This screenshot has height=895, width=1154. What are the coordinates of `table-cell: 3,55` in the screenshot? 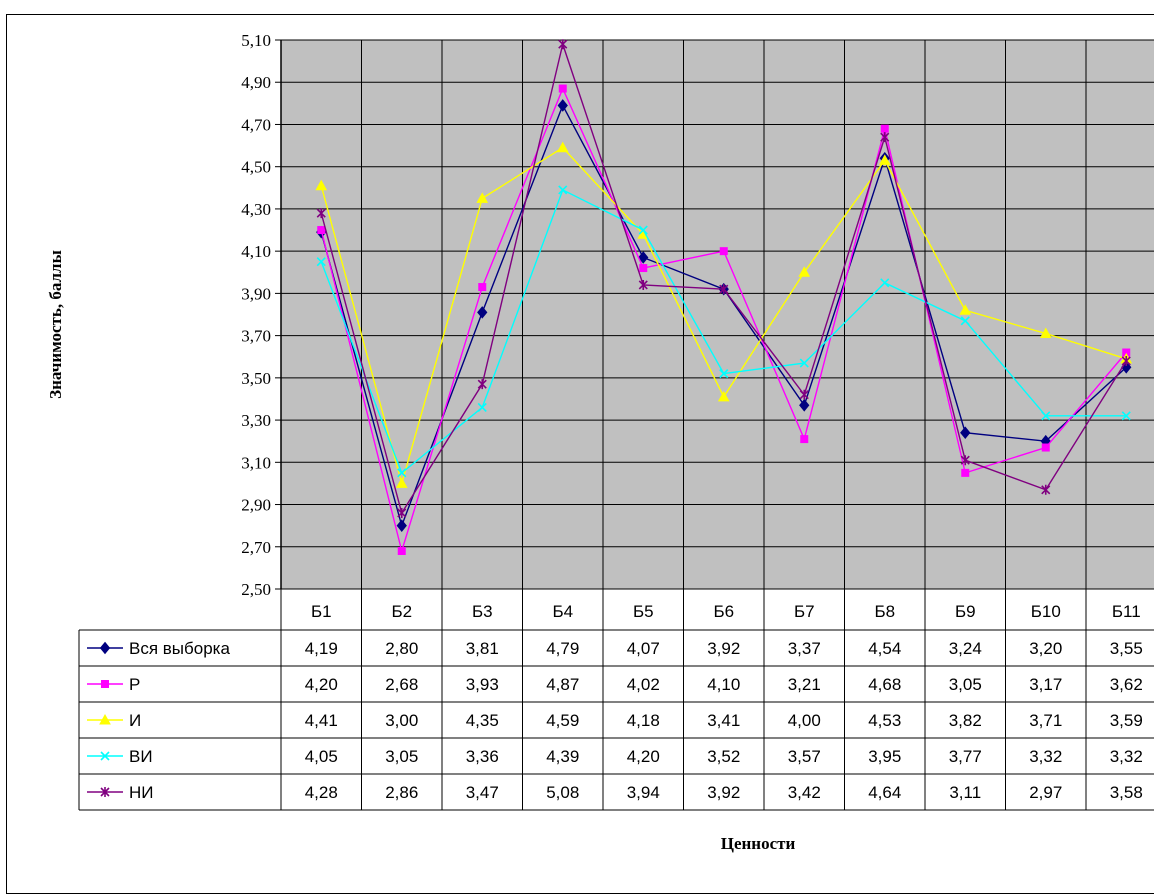 It's located at (1126, 648).